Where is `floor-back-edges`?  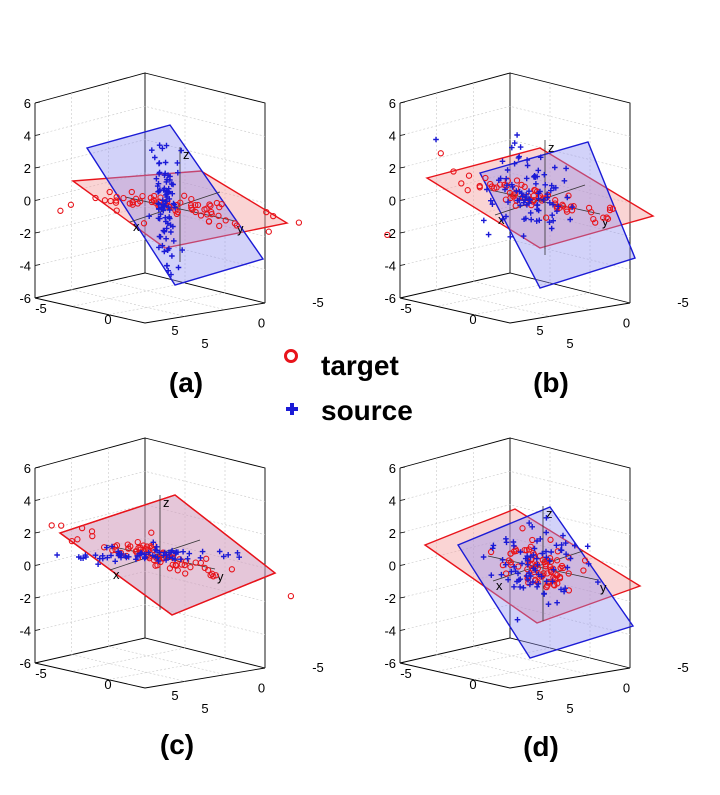
floor-back-edges is located at coordinates (515, 653).